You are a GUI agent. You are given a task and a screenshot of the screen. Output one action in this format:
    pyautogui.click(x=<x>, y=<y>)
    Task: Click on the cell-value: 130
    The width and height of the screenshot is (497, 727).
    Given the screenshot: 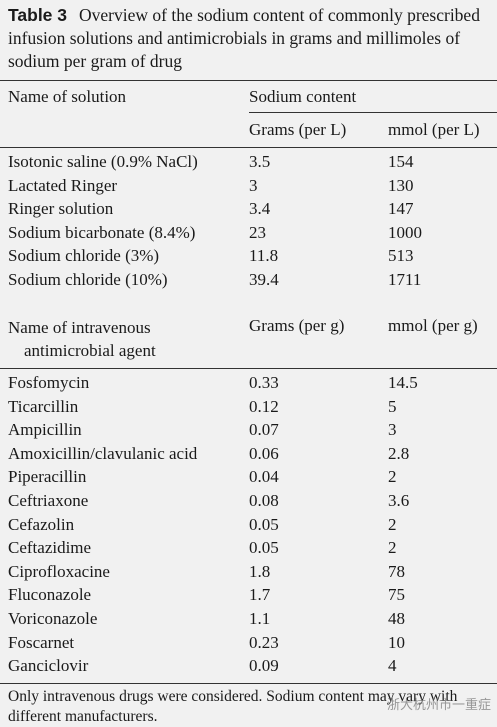 What is the action you would take?
    pyautogui.click(x=401, y=185)
    